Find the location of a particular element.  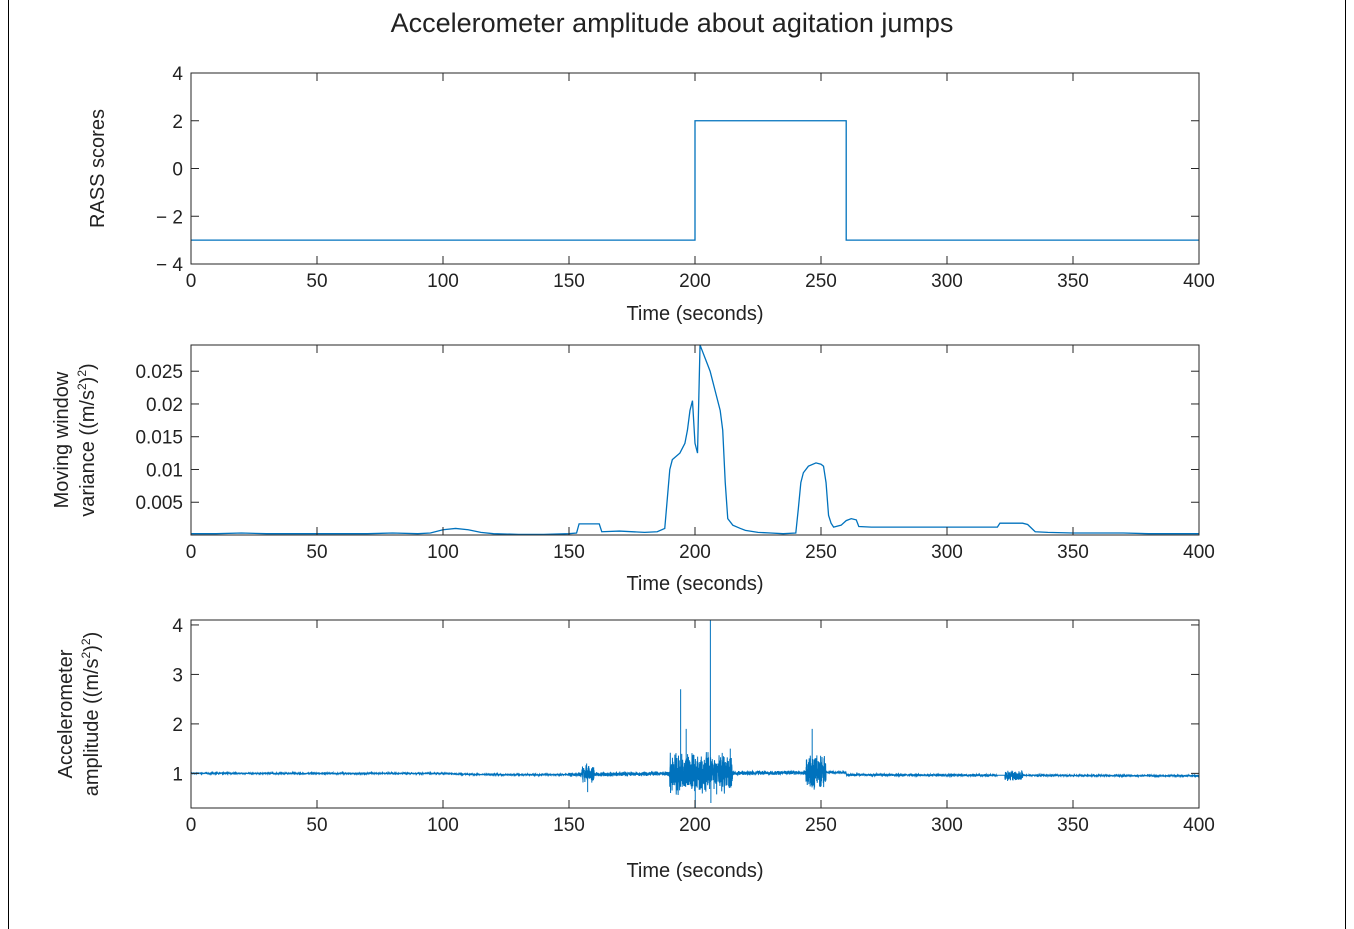

y-axis-label-line1: Accelerometer is located at coordinates (66, 713).